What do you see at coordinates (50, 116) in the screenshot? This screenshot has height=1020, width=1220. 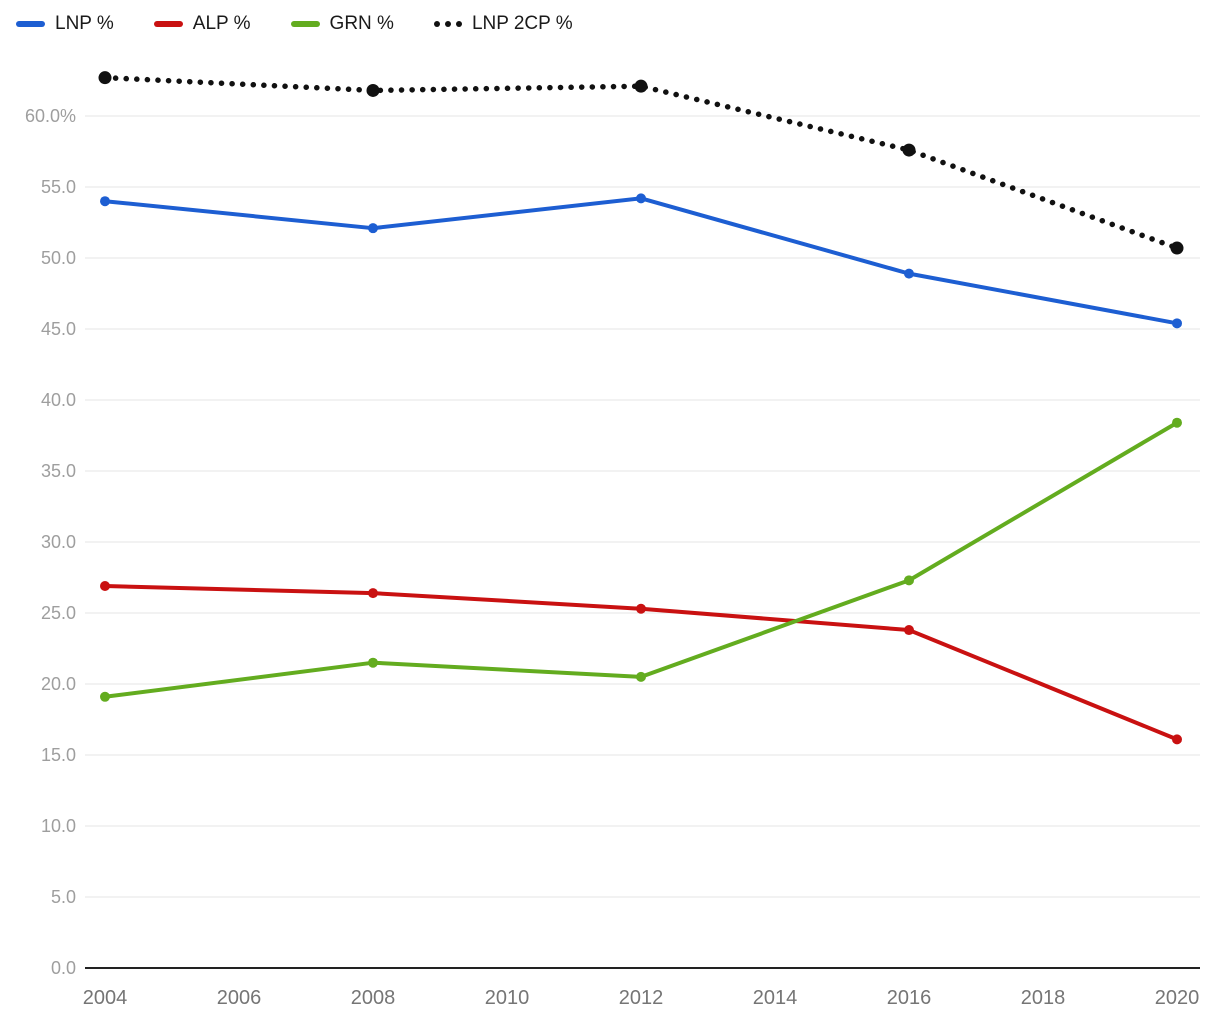 I see `y-tick-label: 60.0%` at bounding box center [50, 116].